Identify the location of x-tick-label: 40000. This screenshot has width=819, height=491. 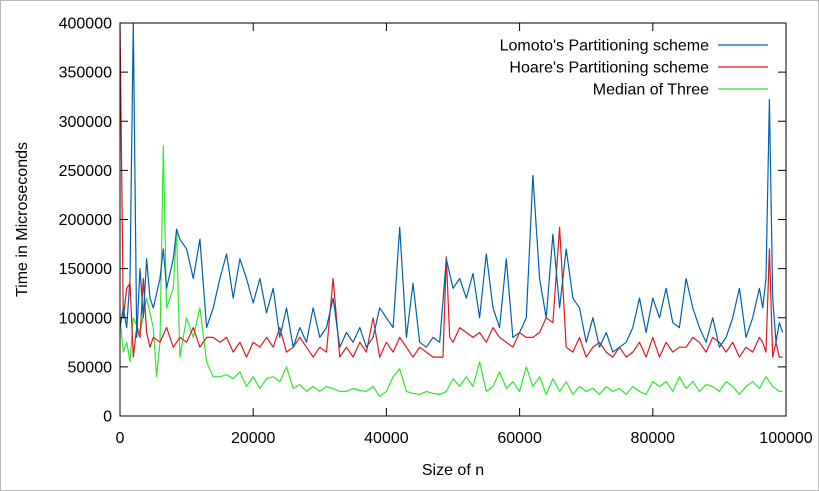
(386, 438).